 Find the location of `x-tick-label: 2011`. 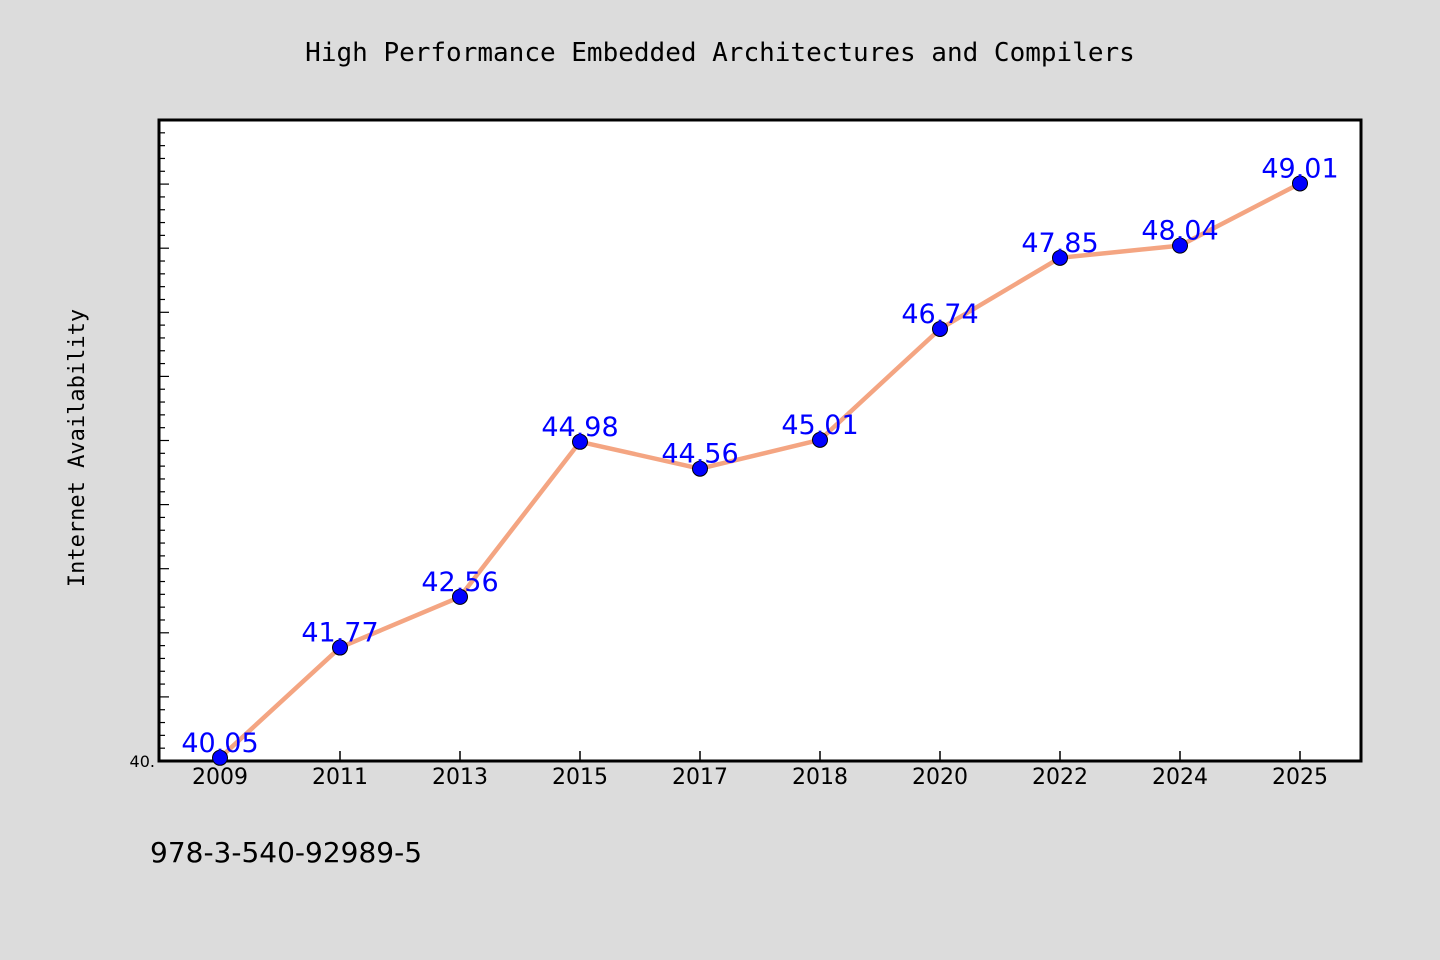

x-tick-label: 2011 is located at coordinates (340, 777).